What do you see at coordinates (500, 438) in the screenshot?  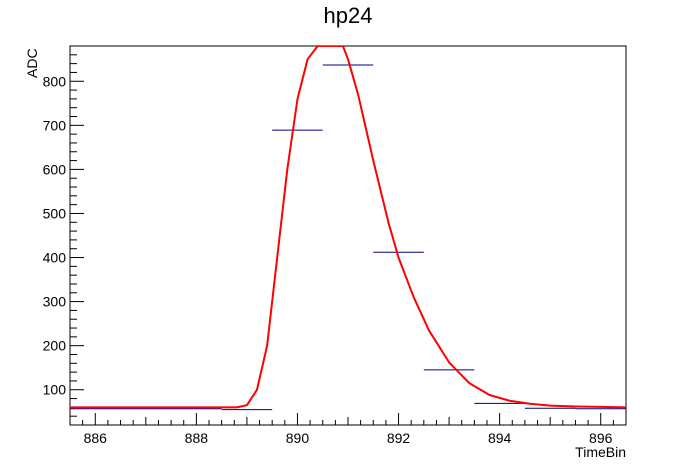 I see `x-tick-label: 894` at bounding box center [500, 438].